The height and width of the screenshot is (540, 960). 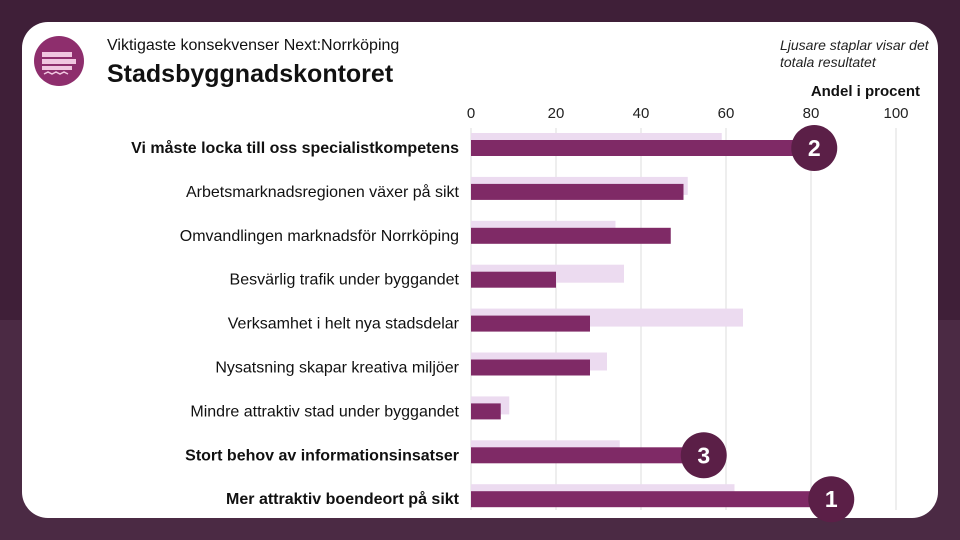 I want to click on rank-badge-label: 1, so click(x=831, y=499).